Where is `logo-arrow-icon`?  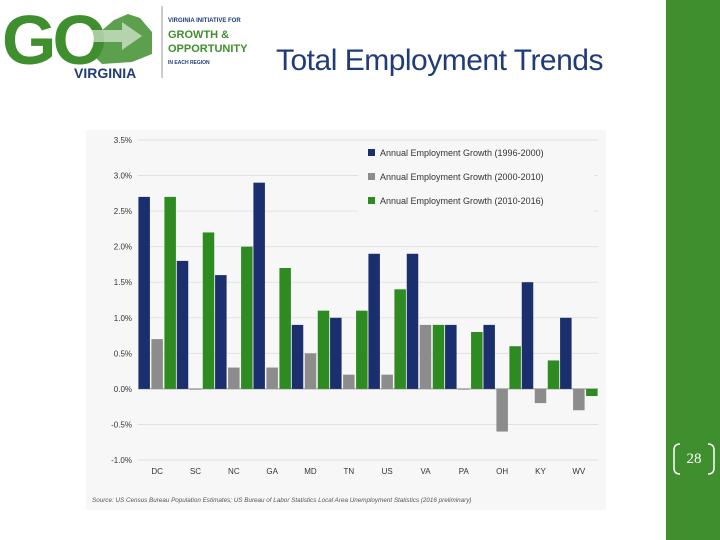
logo-arrow-icon is located at coordinates (117, 36).